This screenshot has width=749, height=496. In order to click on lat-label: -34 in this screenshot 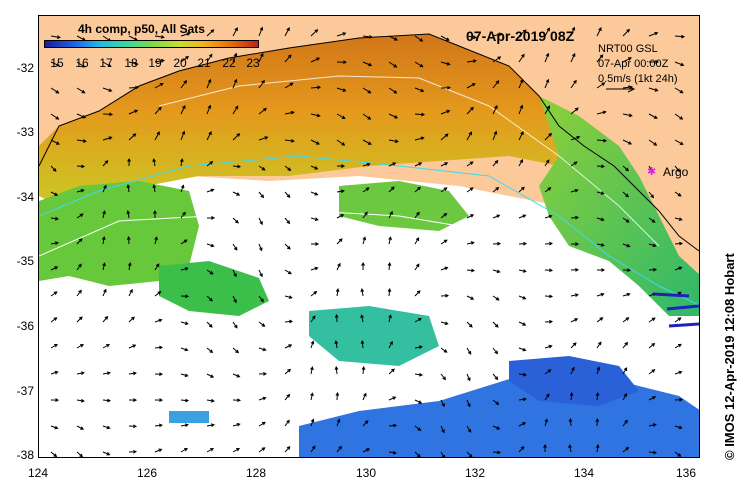, I will do `click(25, 197)`.